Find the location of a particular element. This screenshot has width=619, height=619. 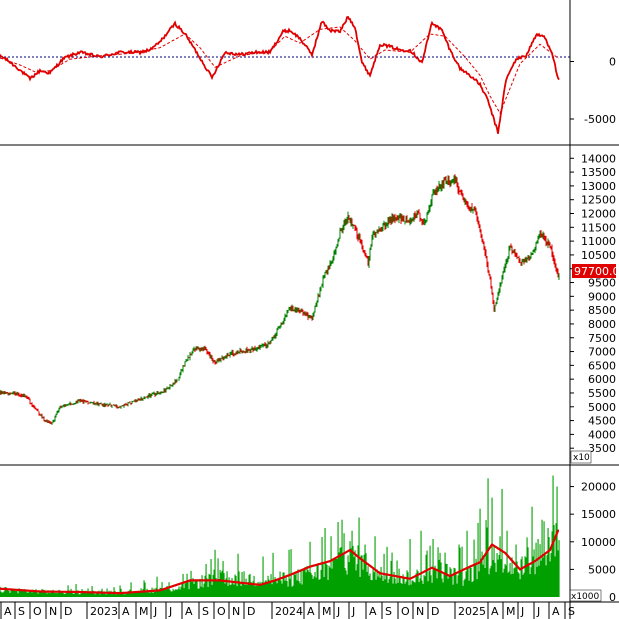

price-tick-label: 8000 is located at coordinates (602, 324).